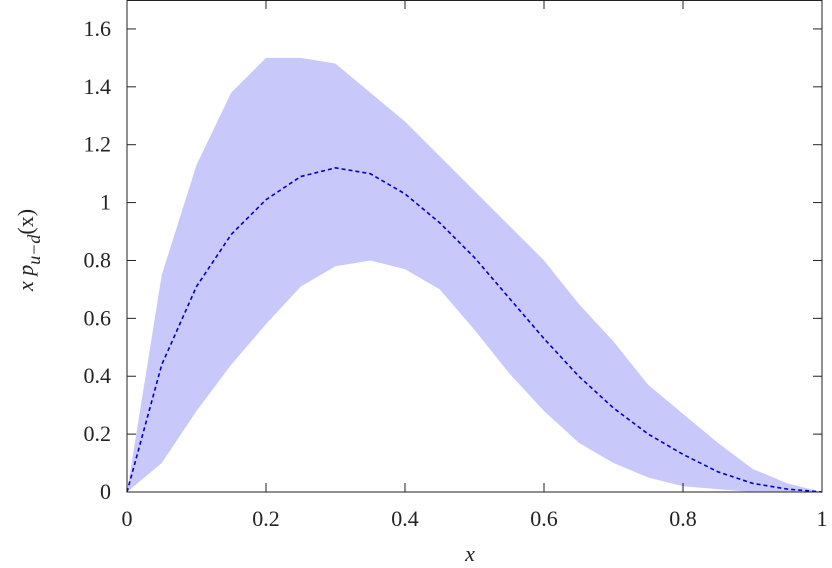 The height and width of the screenshot is (568, 832). I want to click on x-tick-label: 1, so click(822, 518).